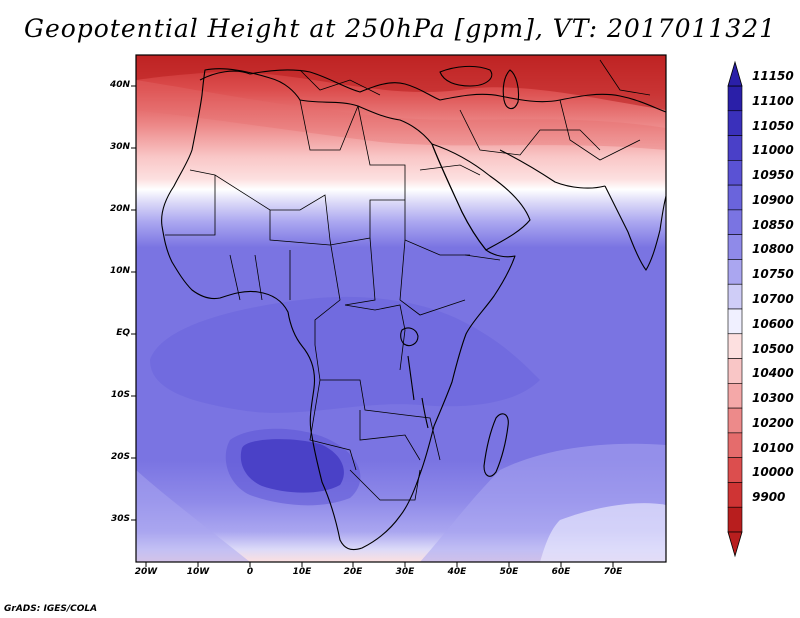 Image resolution: width=800 pixels, height=618 pixels. What do you see at coordinates (425, 413) in the screenshot?
I see `lake-malawi` at bounding box center [425, 413].